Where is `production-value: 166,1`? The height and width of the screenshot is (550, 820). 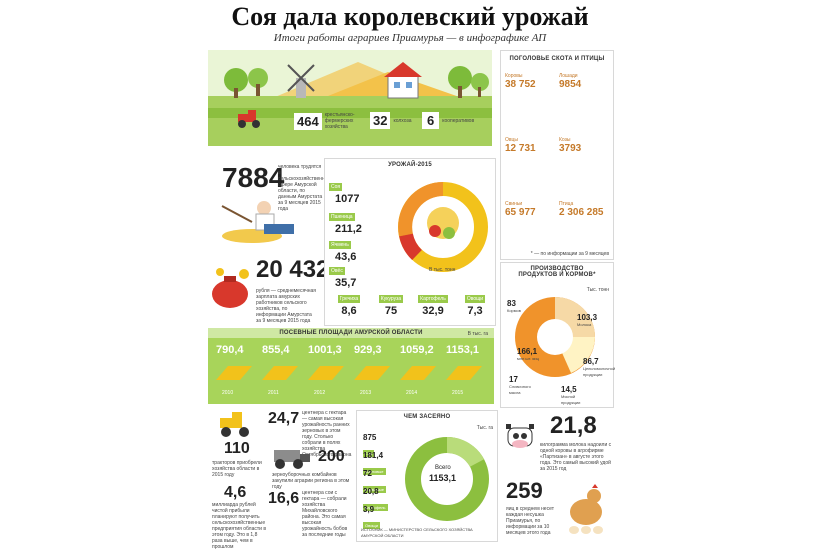 production-value: 166,1 is located at coordinates (527, 351).